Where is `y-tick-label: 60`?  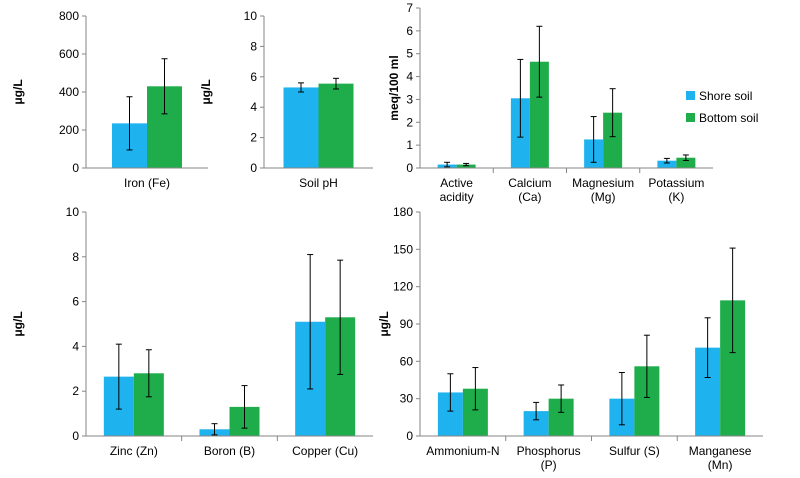 y-tick-label: 60 is located at coordinates (407, 361).